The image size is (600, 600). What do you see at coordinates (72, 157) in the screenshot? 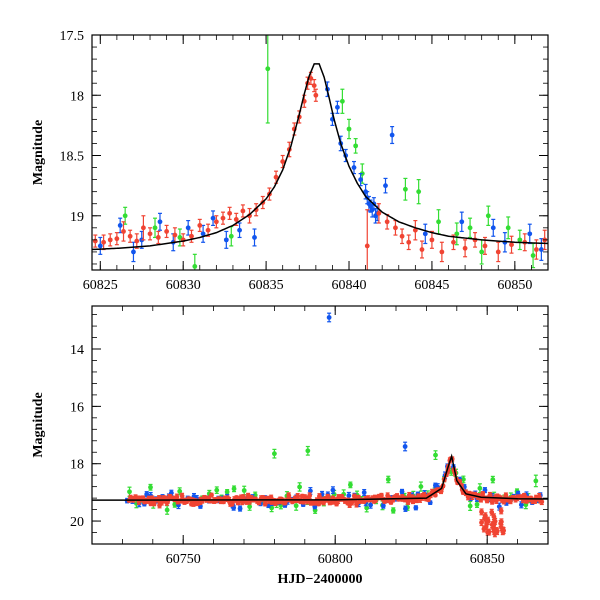
I see `top-ytick-label-2: 18.5` at bounding box center [72, 157].